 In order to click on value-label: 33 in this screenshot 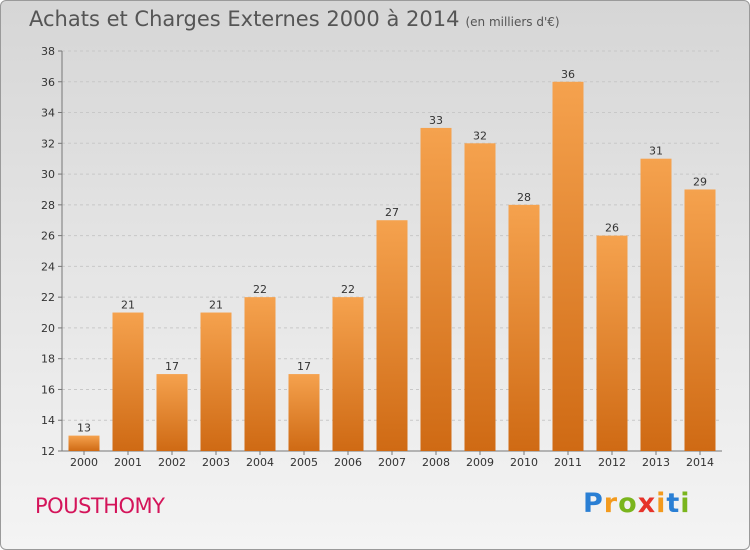, I will do `click(436, 120)`.